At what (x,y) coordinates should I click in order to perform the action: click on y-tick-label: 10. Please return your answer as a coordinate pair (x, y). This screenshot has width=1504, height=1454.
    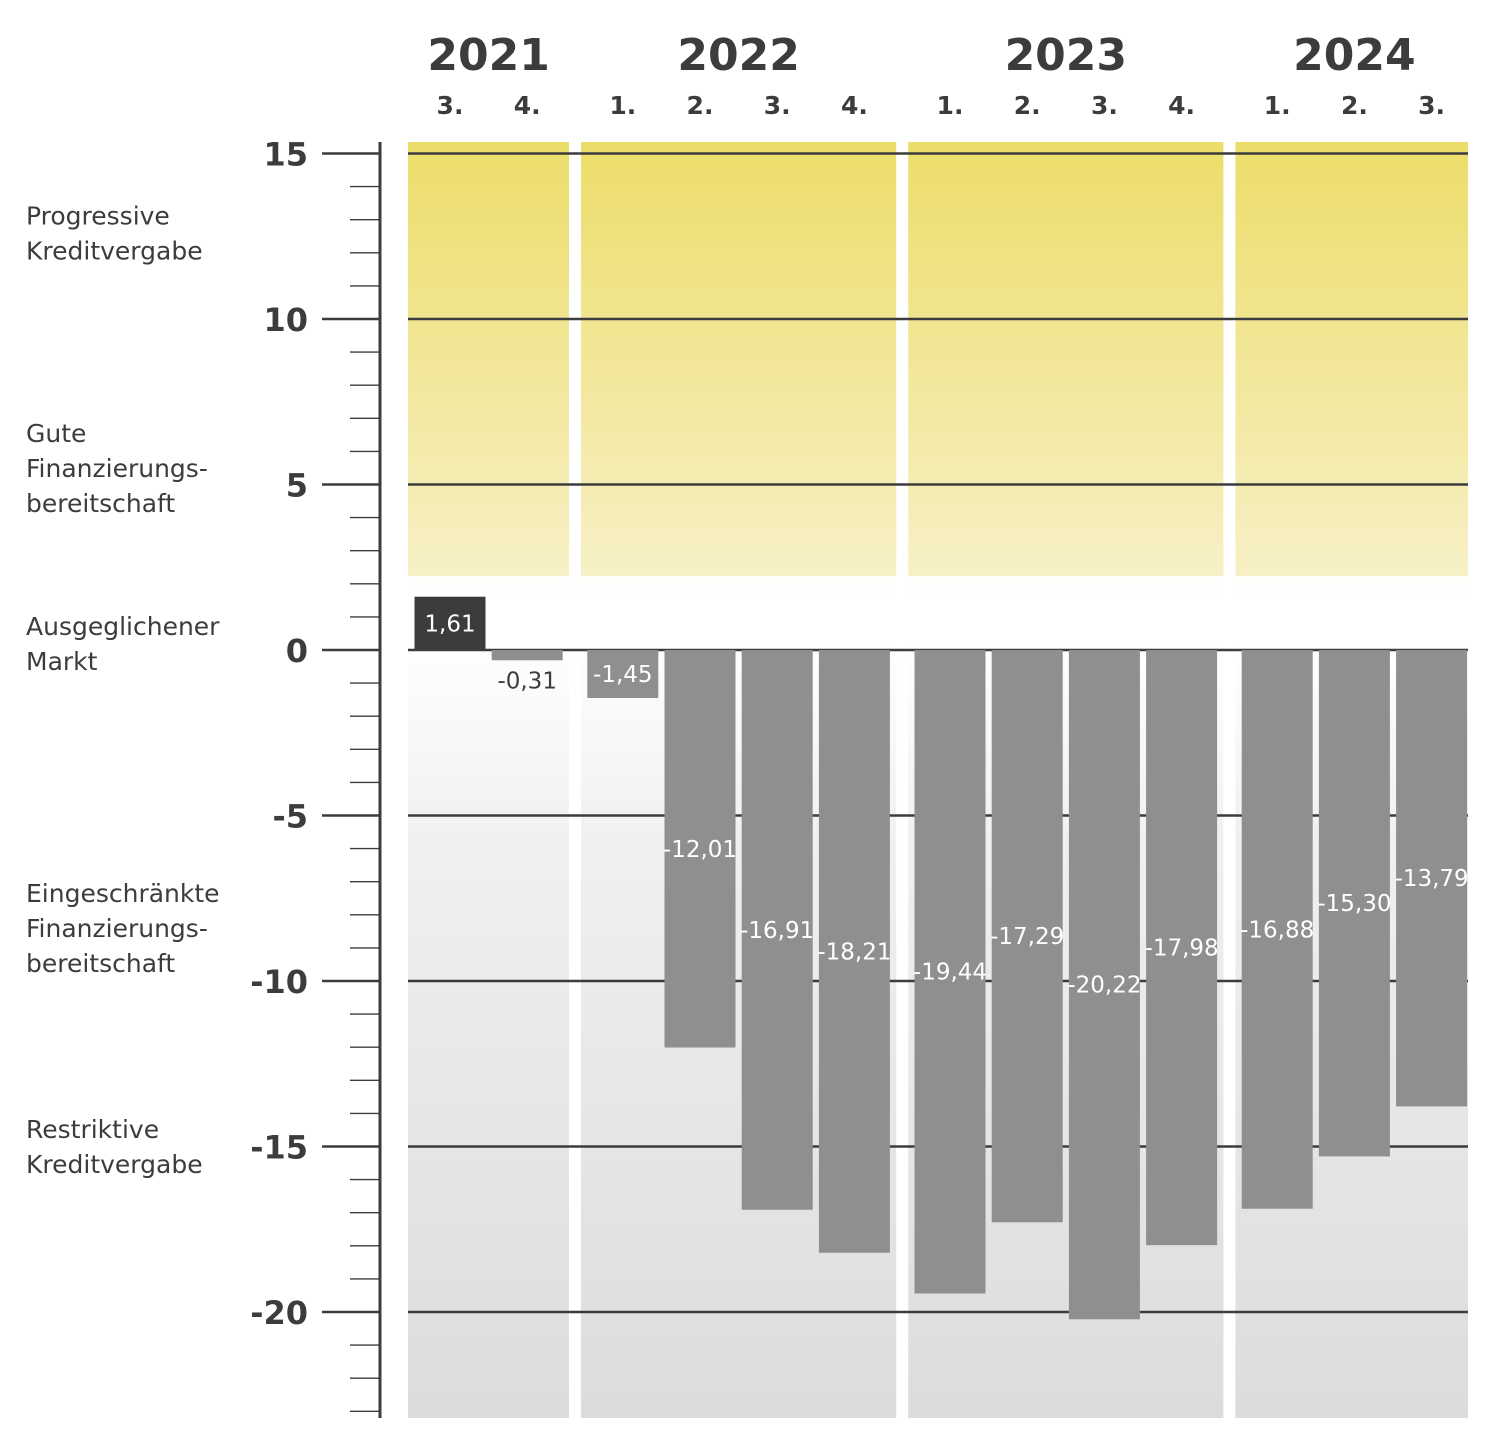
    Looking at the image, I should click on (285, 320).